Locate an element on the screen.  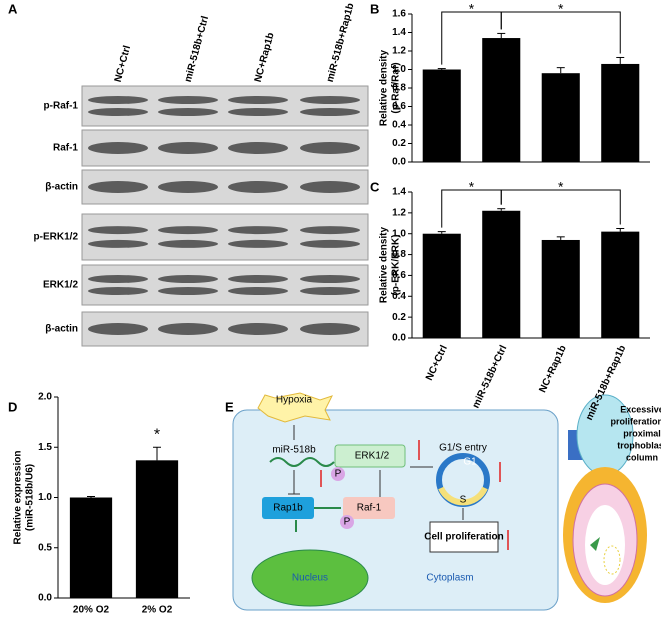
lane-label: miR-518b+Rap1b is located at coordinates (341, 42).